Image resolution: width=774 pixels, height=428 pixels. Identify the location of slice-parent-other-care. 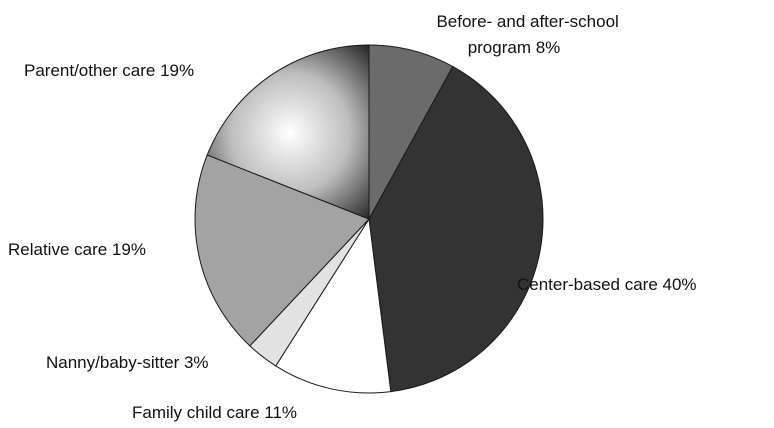
(288, 132).